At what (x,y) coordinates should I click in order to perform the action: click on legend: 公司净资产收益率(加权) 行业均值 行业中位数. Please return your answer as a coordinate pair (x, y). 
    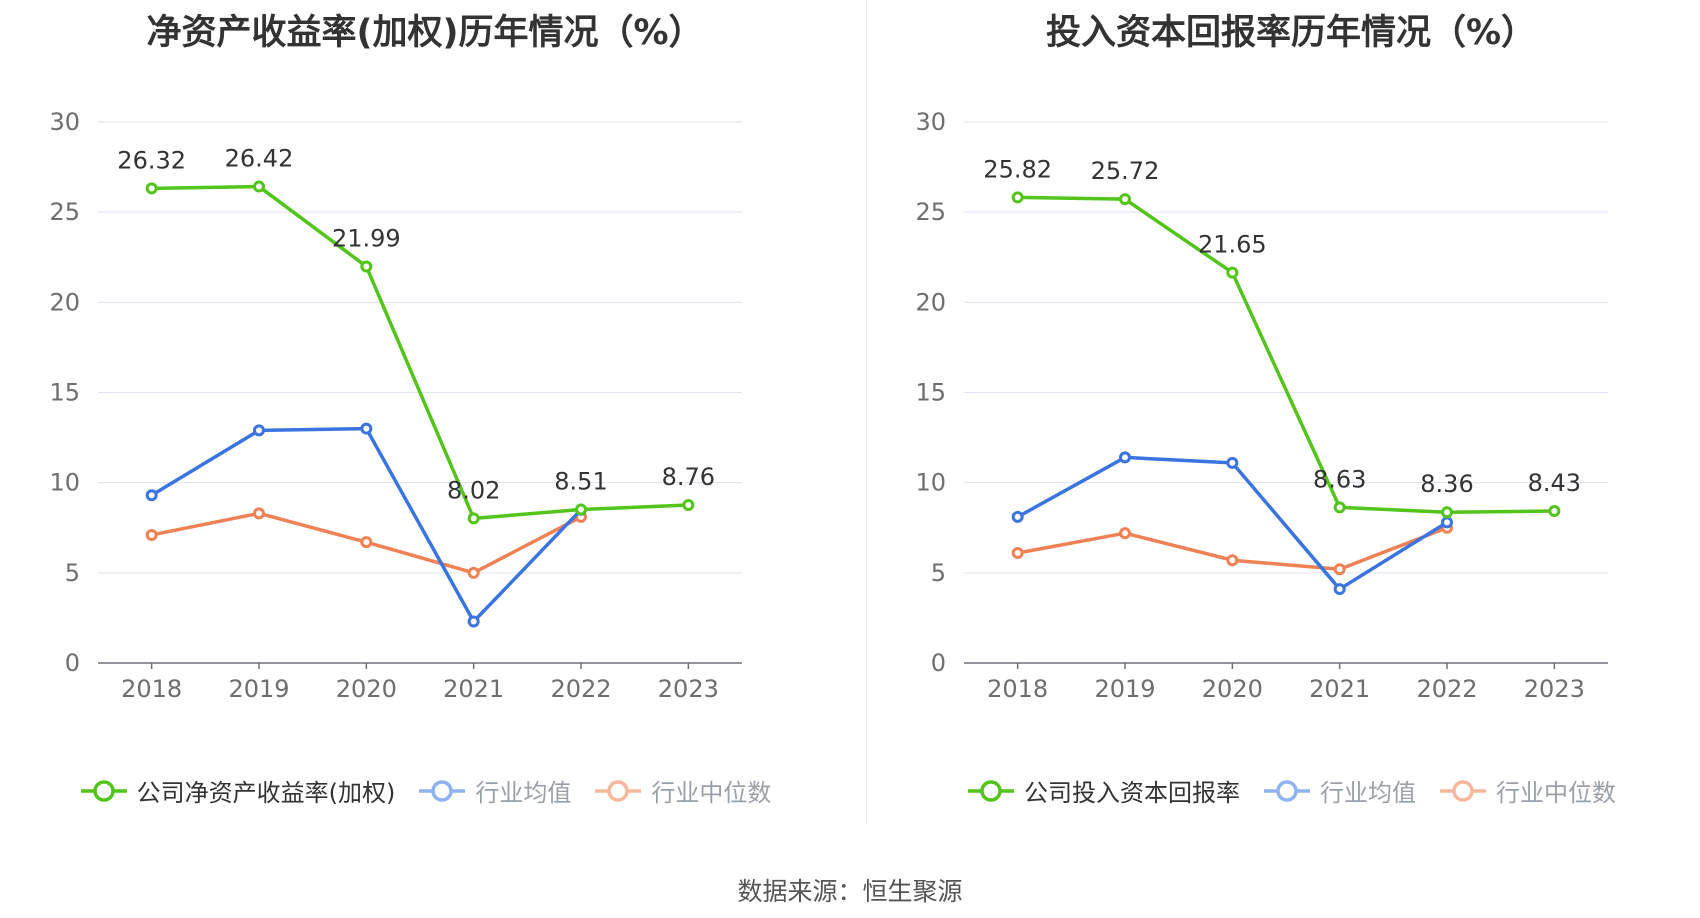
    Looking at the image, I should click on (425, 790).